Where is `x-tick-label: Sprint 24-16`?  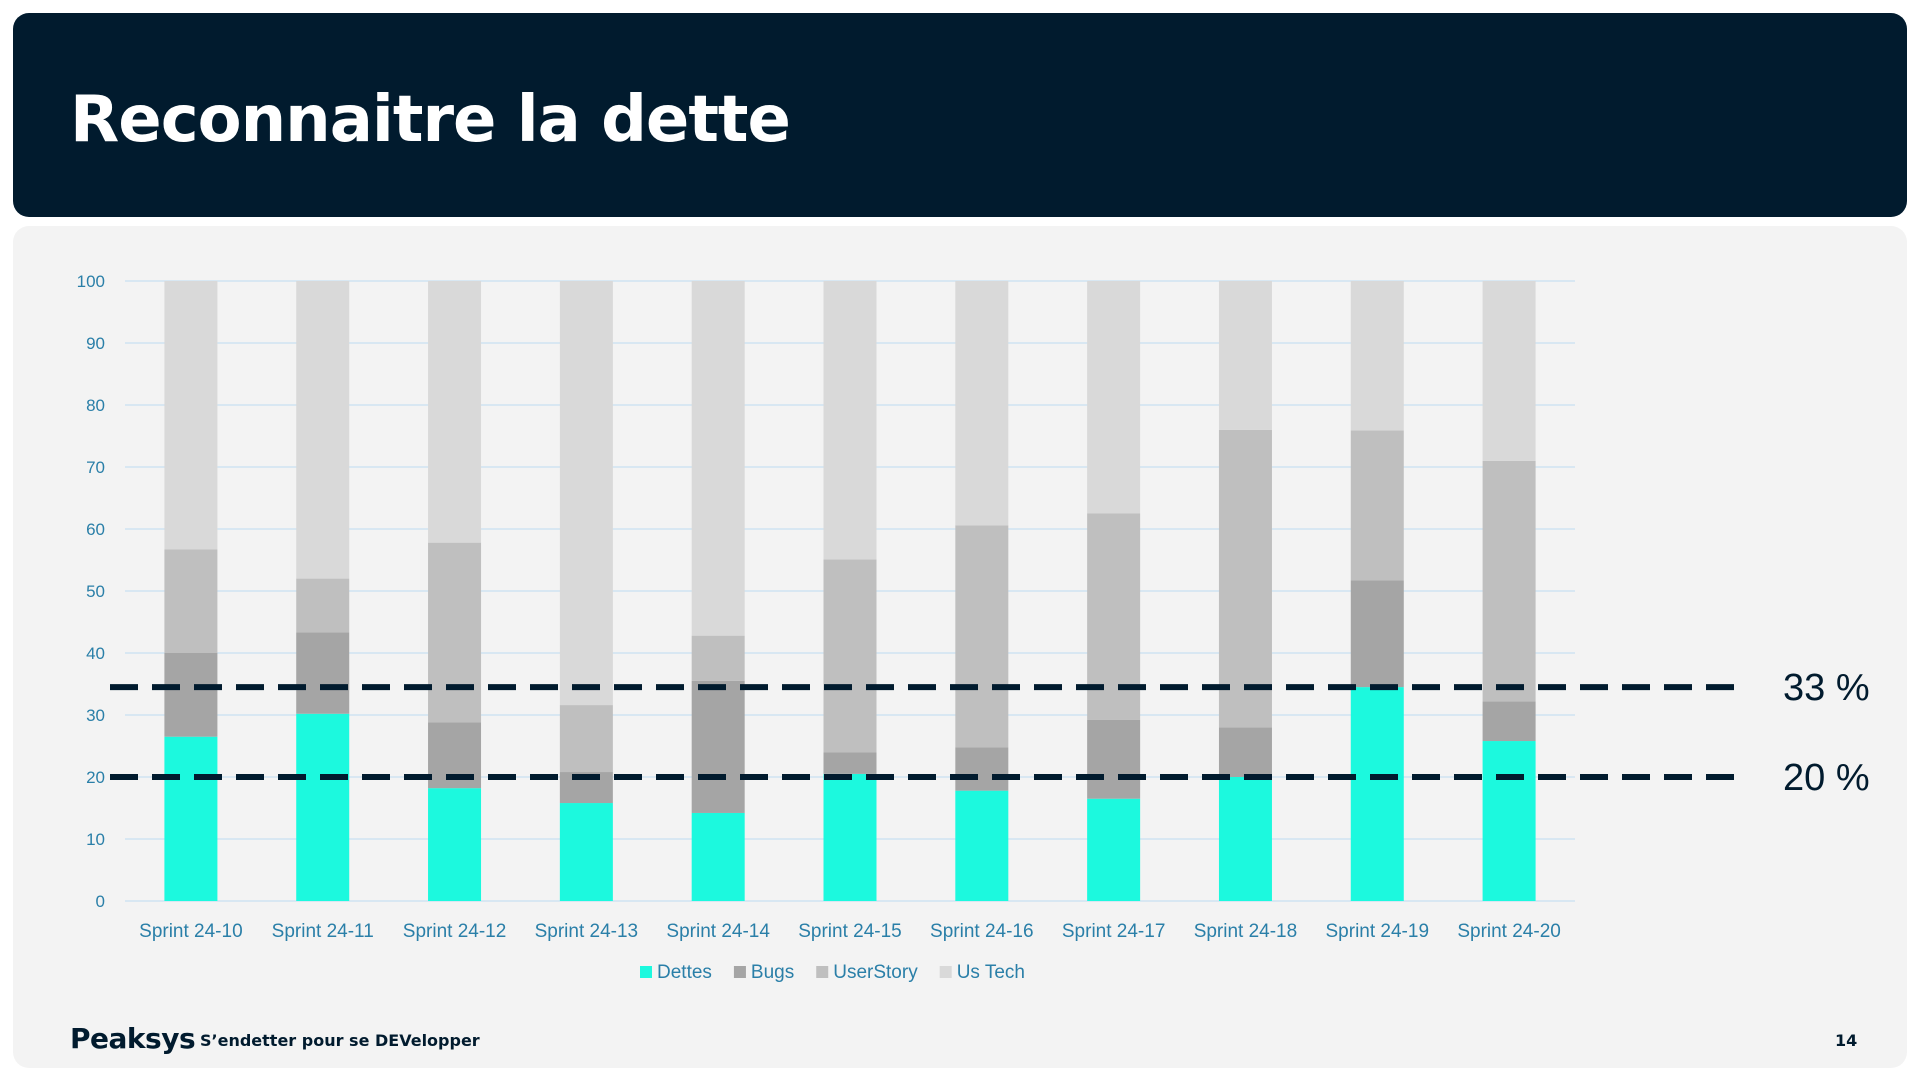
x-tick-label: Sprint 24-16 is located at coordinates (982, 931).